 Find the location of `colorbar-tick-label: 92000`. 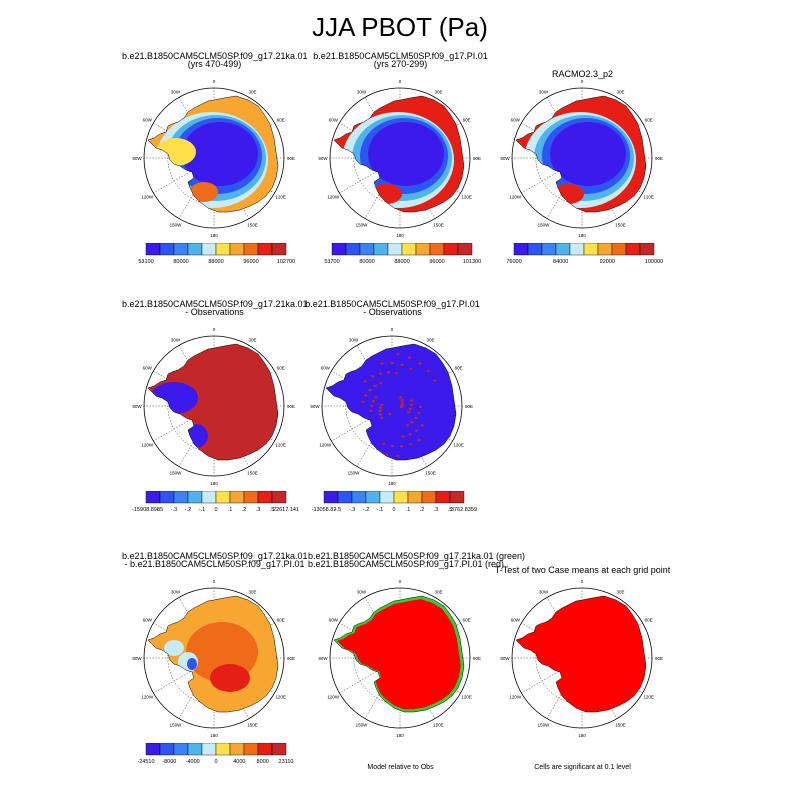

colorbar-tick-label: 92000 is located at coordinates (607, 262).